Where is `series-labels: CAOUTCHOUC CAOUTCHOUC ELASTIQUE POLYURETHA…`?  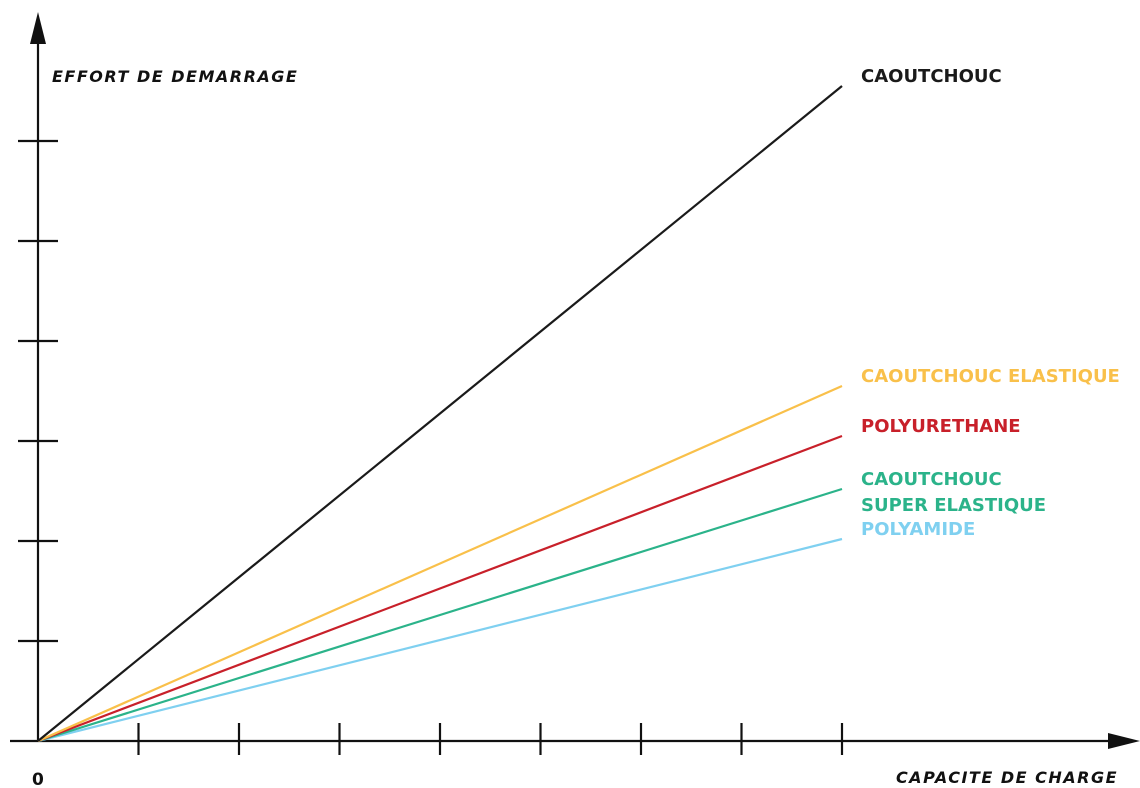 series-labels: CAOUTCHOUC CAOUTCHOUC ELASTIQUE POLYURETHA… is located at coordinates (990, 303).